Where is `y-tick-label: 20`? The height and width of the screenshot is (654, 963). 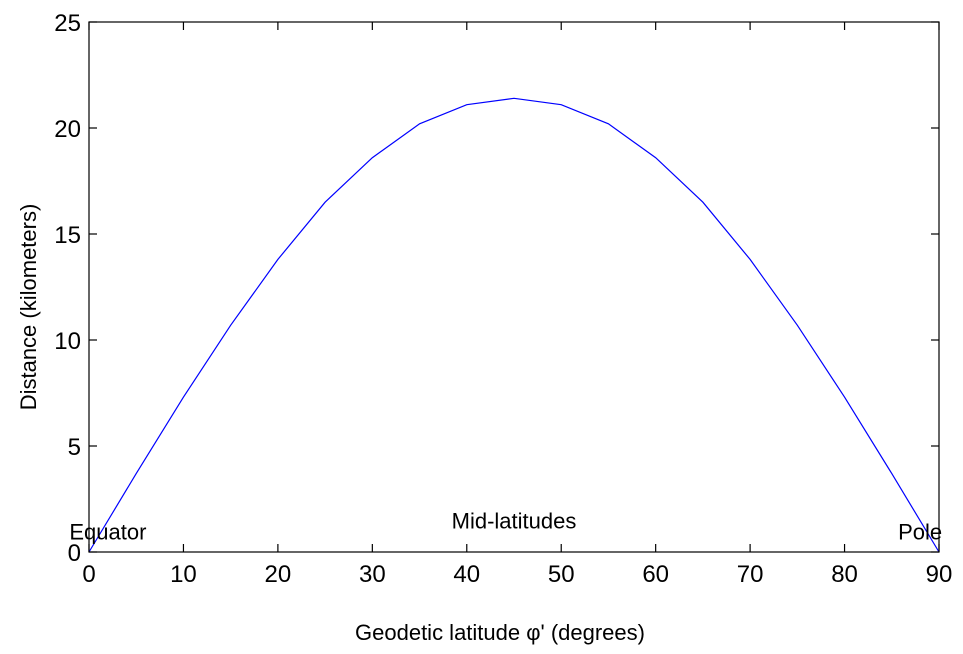 y-tick-label: 20 is located at coordinates (67, 129).